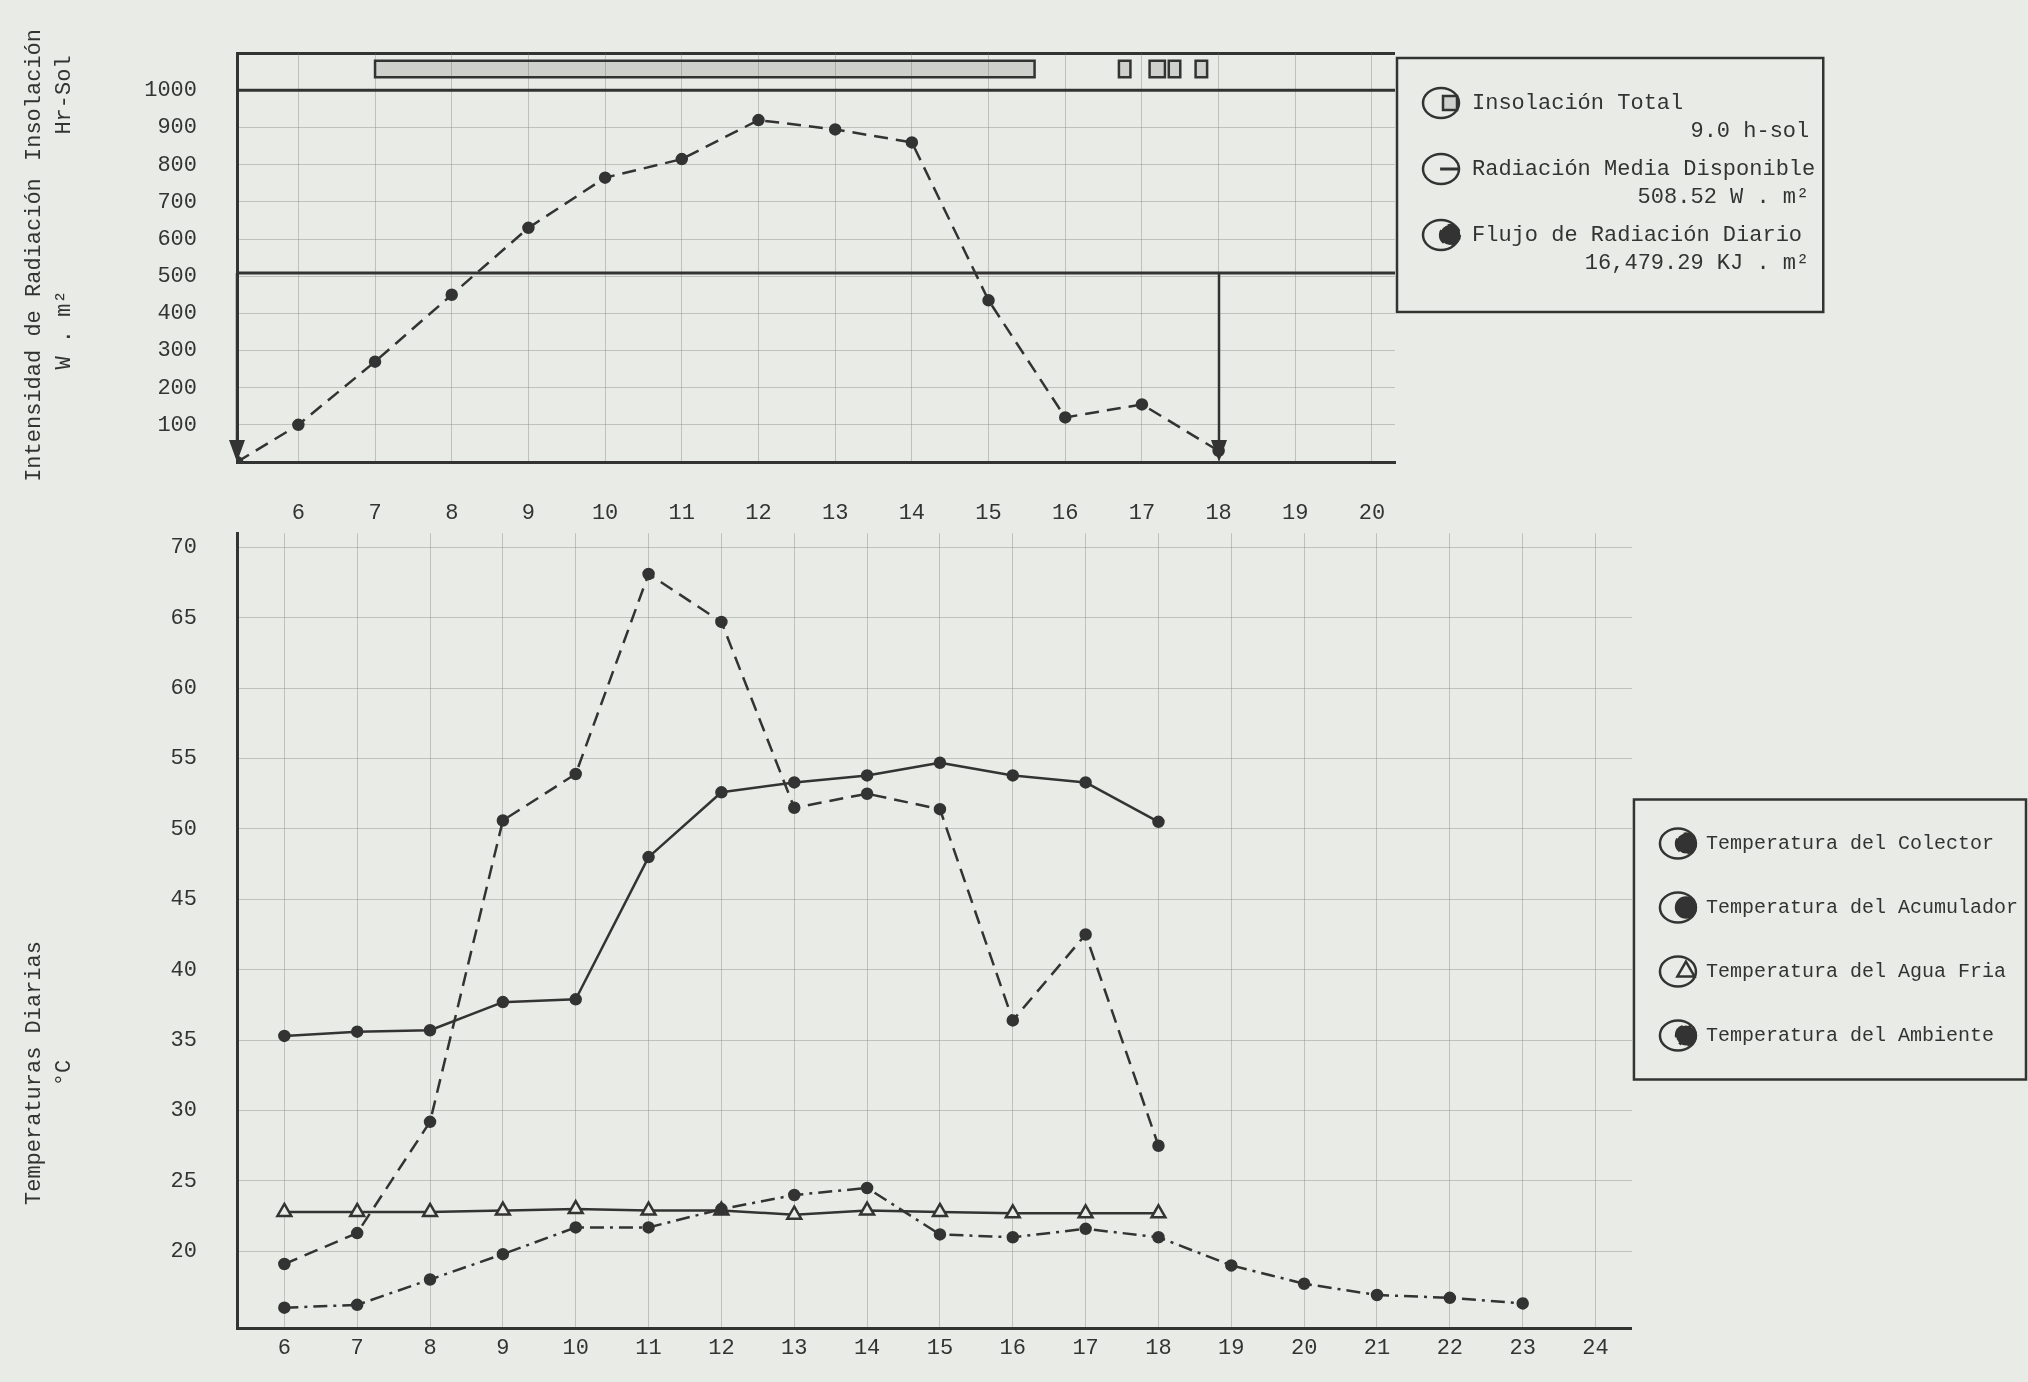 The width and height of the screenshot is (2028, 1382). What do you see at coordinates (183, 1252) in the screenshot?
I see `y-tick-label: 20` at bounding box center [183, 1252].